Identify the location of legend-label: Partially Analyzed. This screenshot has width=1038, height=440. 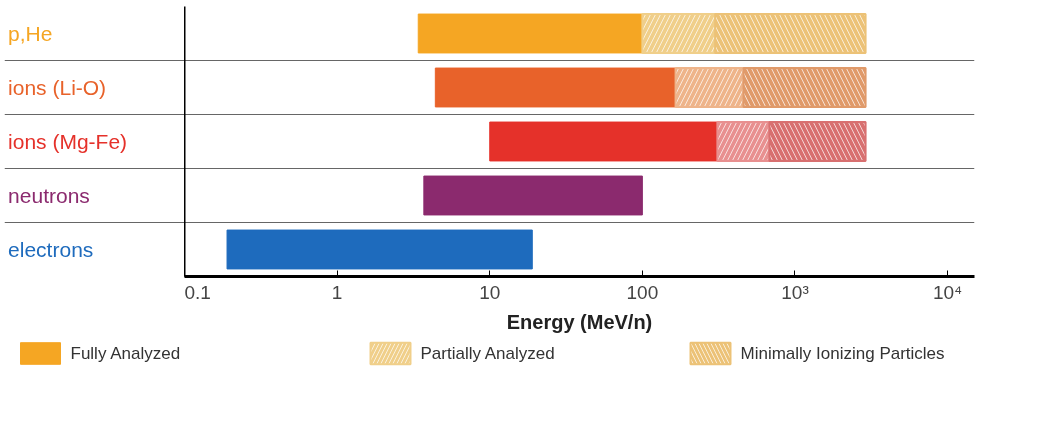
(487, 353).